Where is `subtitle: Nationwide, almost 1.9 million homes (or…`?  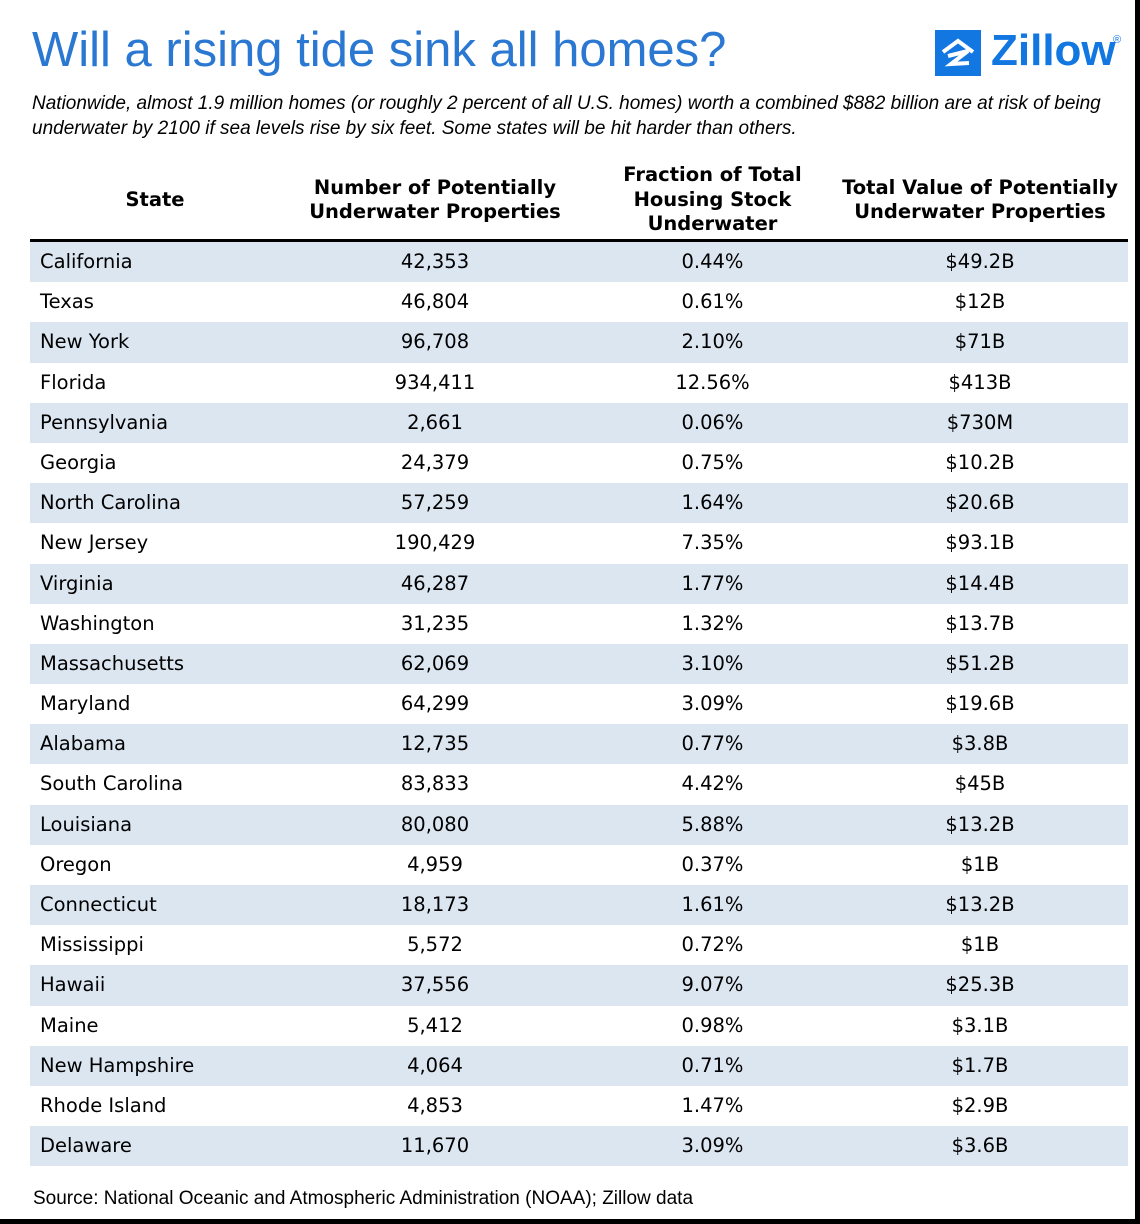
subtitle: Nationwide, almost 1.9 million homes (or… is located at coordinates (566, 116).